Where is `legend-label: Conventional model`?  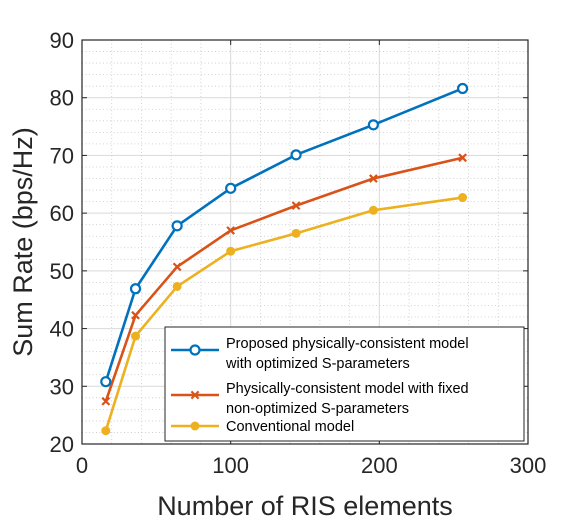
legend-label: Conventional model is located at coordinates (290, 427).